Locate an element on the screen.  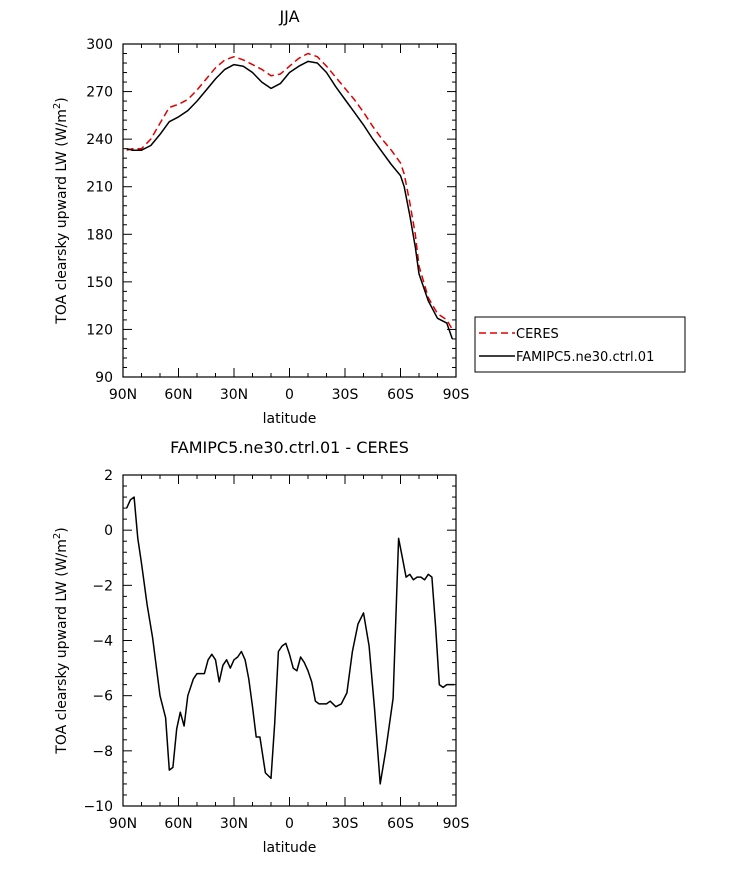
chart-title: JJA is located at coordinates (288, 16).